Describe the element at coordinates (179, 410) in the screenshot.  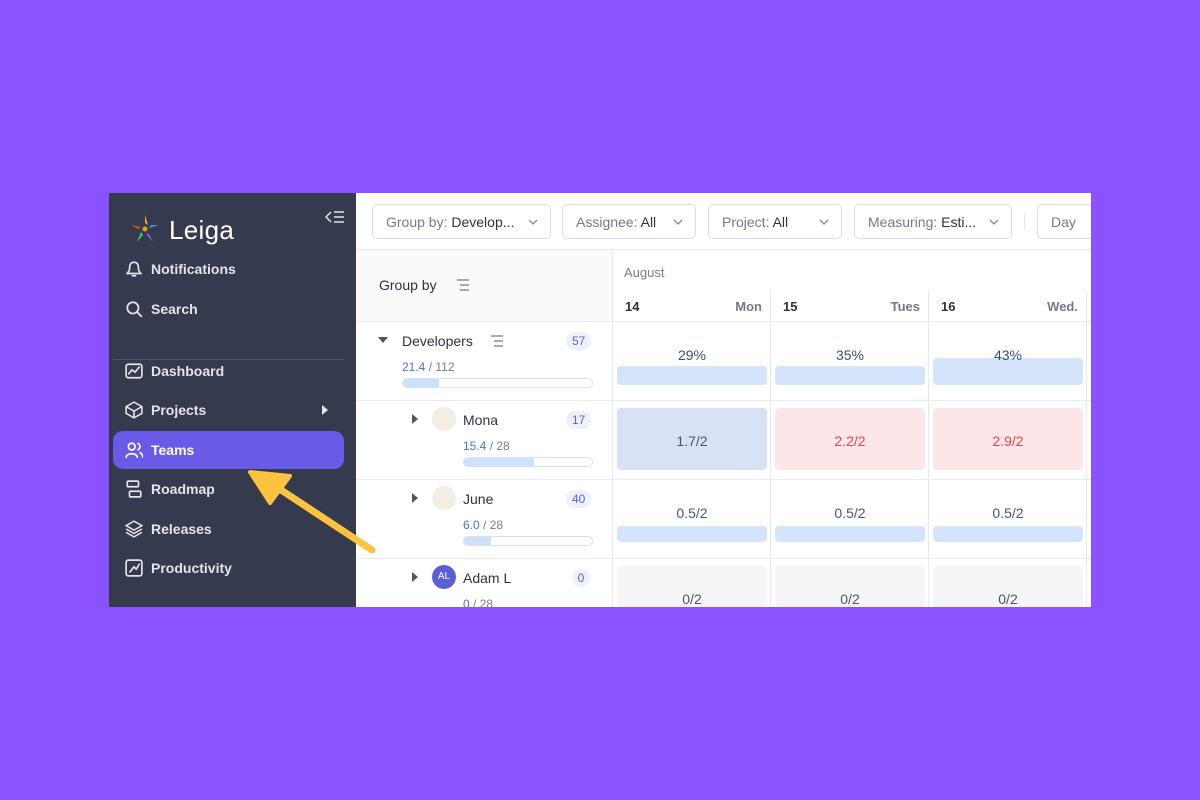
I see `nav-label: Projects` at that location.